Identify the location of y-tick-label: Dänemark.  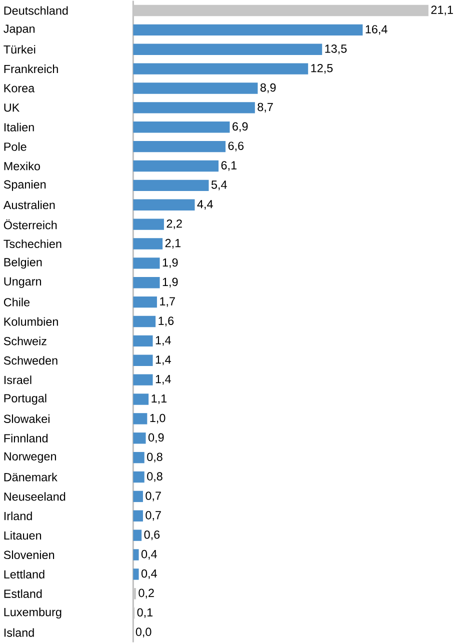
(31, 477).